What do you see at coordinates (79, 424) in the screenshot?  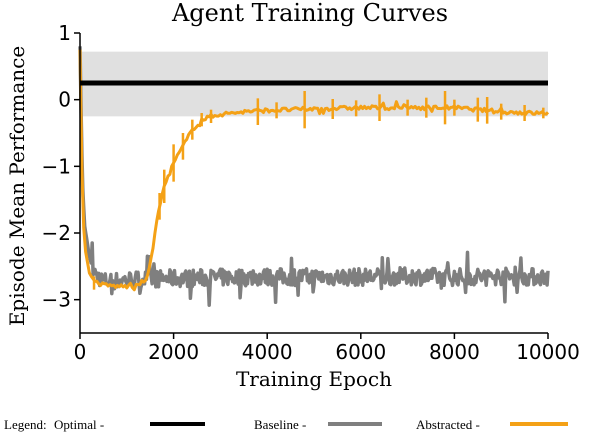 I see `legend-label-optimal: Optimal -` at bounding box center [79, 424].